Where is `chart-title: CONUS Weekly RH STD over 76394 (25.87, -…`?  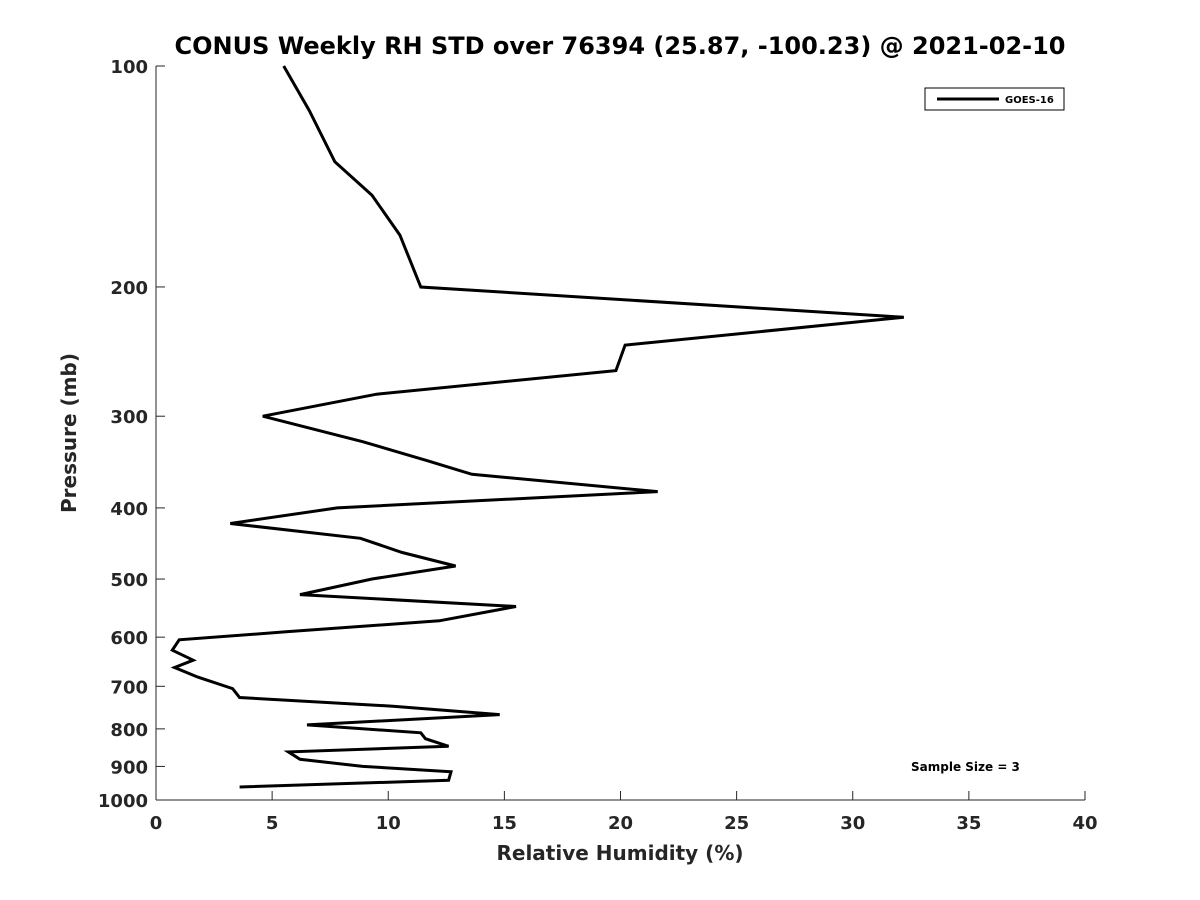 chart-title: CONUS Weekly RH STD over 76394 (25.87, -… is located at coordinates (619, 46).